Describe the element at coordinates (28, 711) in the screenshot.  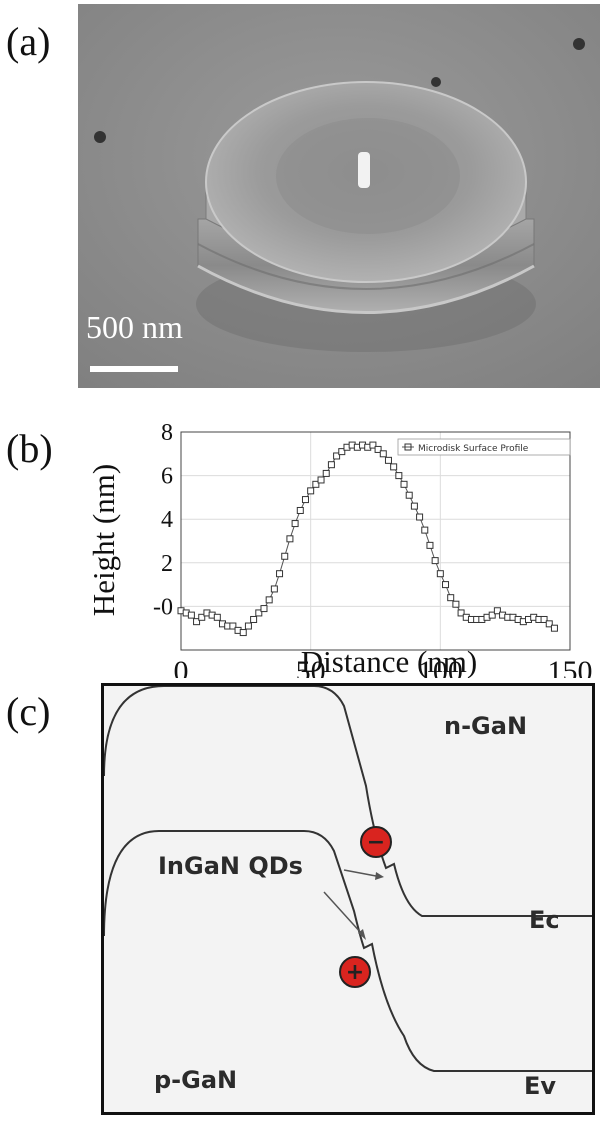
I see `panel-label-c: (c)` at that location.